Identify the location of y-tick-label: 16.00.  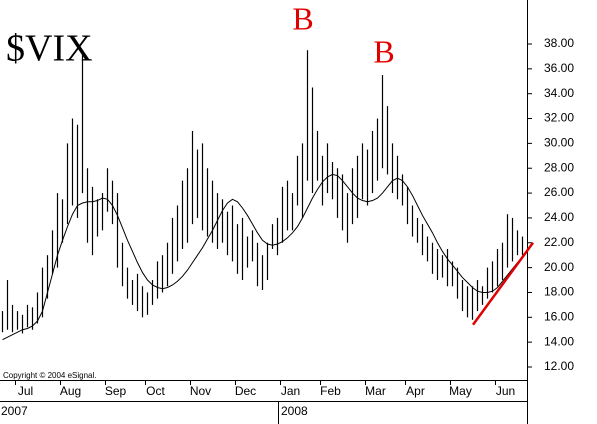
(559, 316).